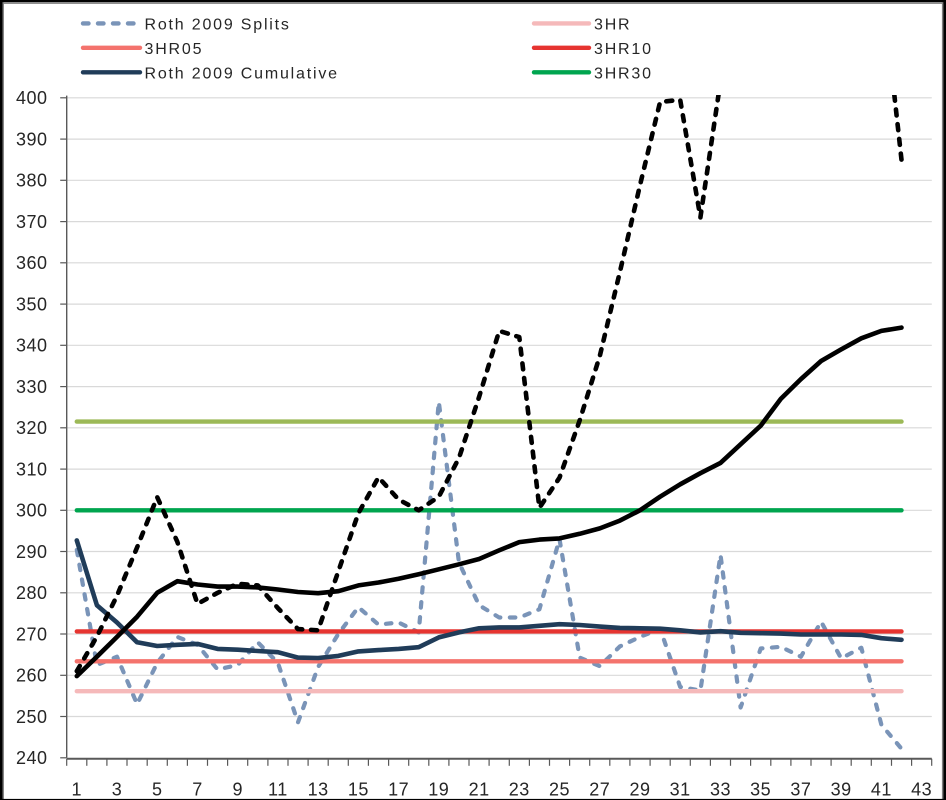  I want to click on svg-text: 280, so click(32, 593).